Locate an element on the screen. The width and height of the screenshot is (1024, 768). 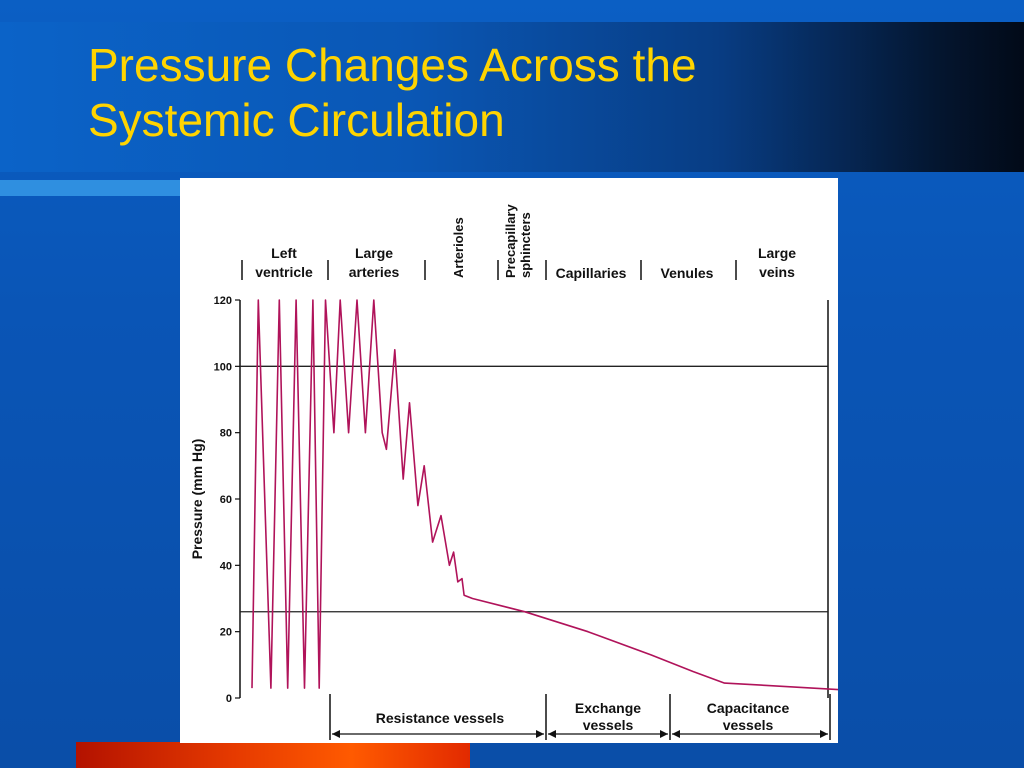
y-axis-label: Pressure (mm Hg) is located at coordinates (197, 499).